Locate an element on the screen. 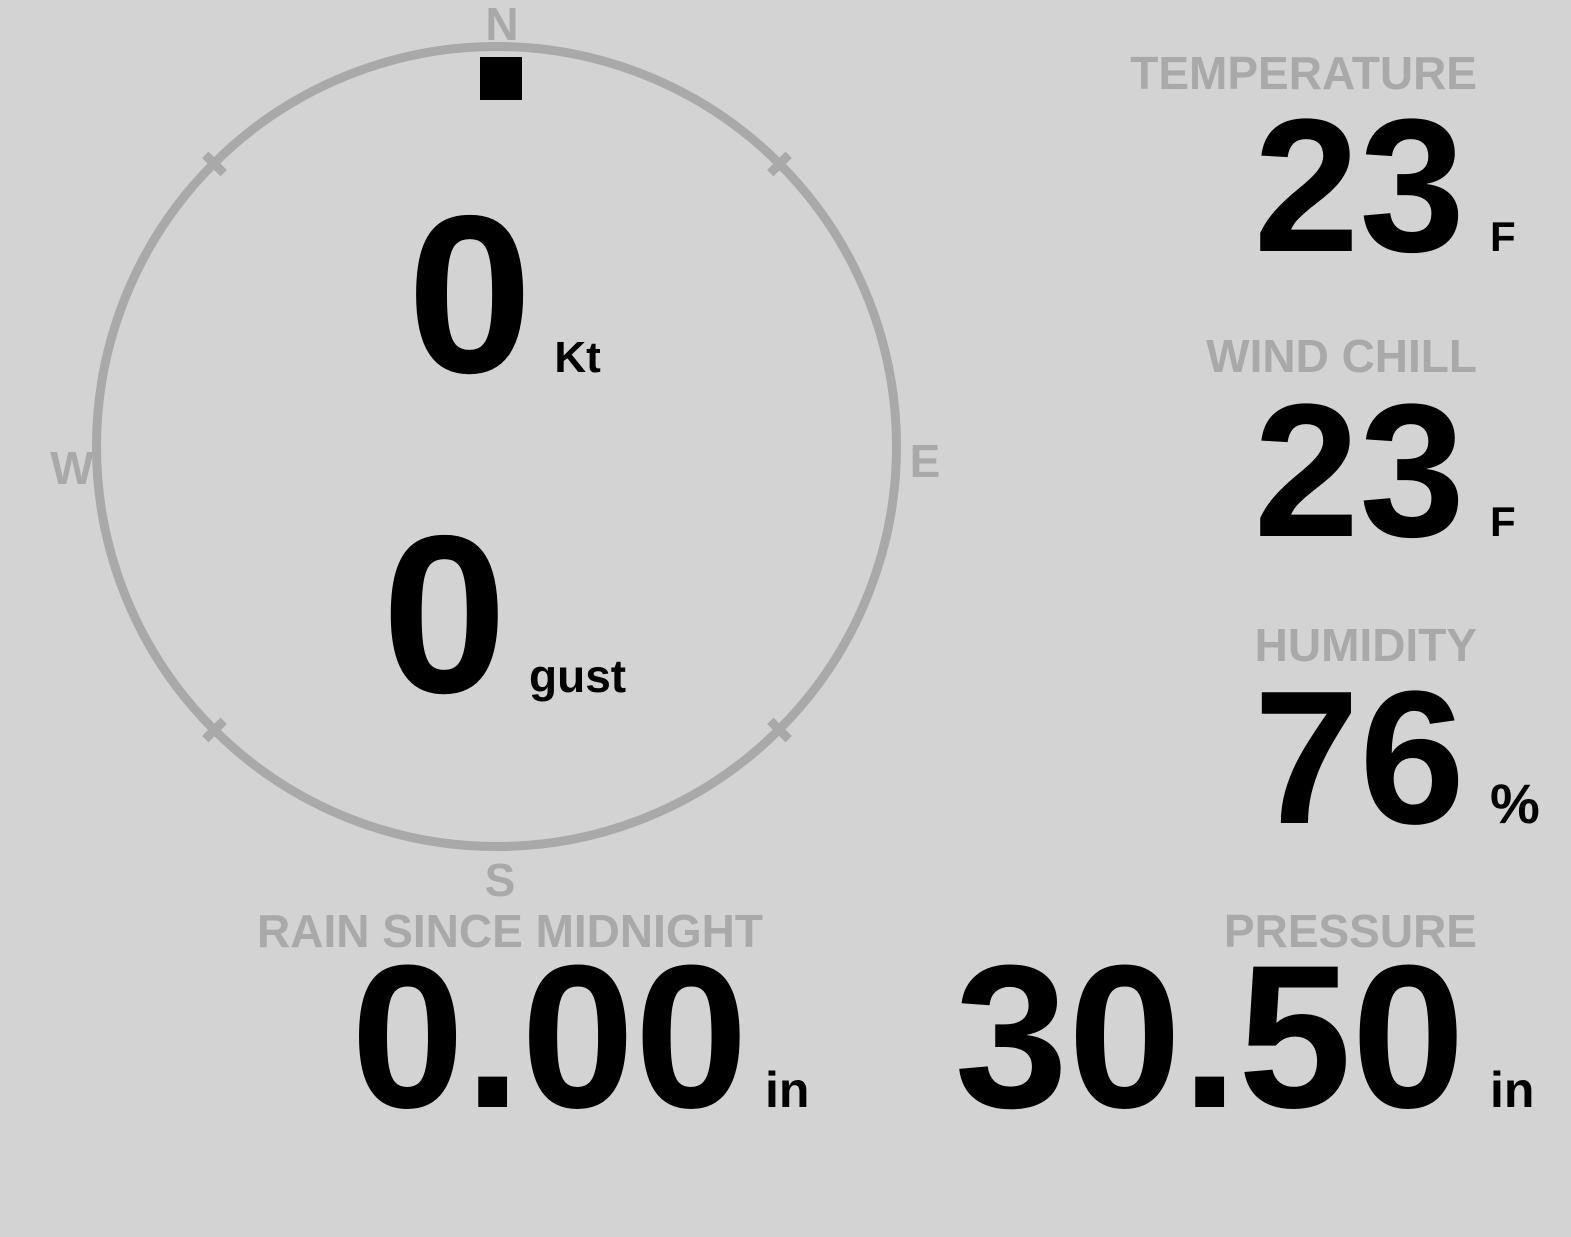  wind-speed-row: 0 Kt is located at coordinates (504, 294).